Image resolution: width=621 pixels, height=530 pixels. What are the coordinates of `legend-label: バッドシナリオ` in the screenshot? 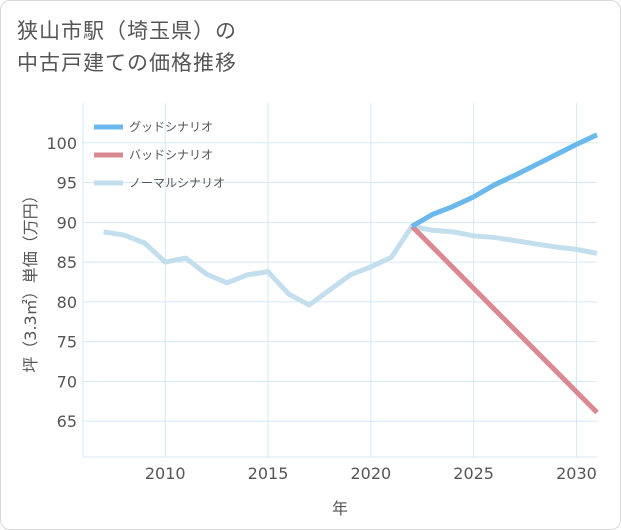 It's located at (171, 155).